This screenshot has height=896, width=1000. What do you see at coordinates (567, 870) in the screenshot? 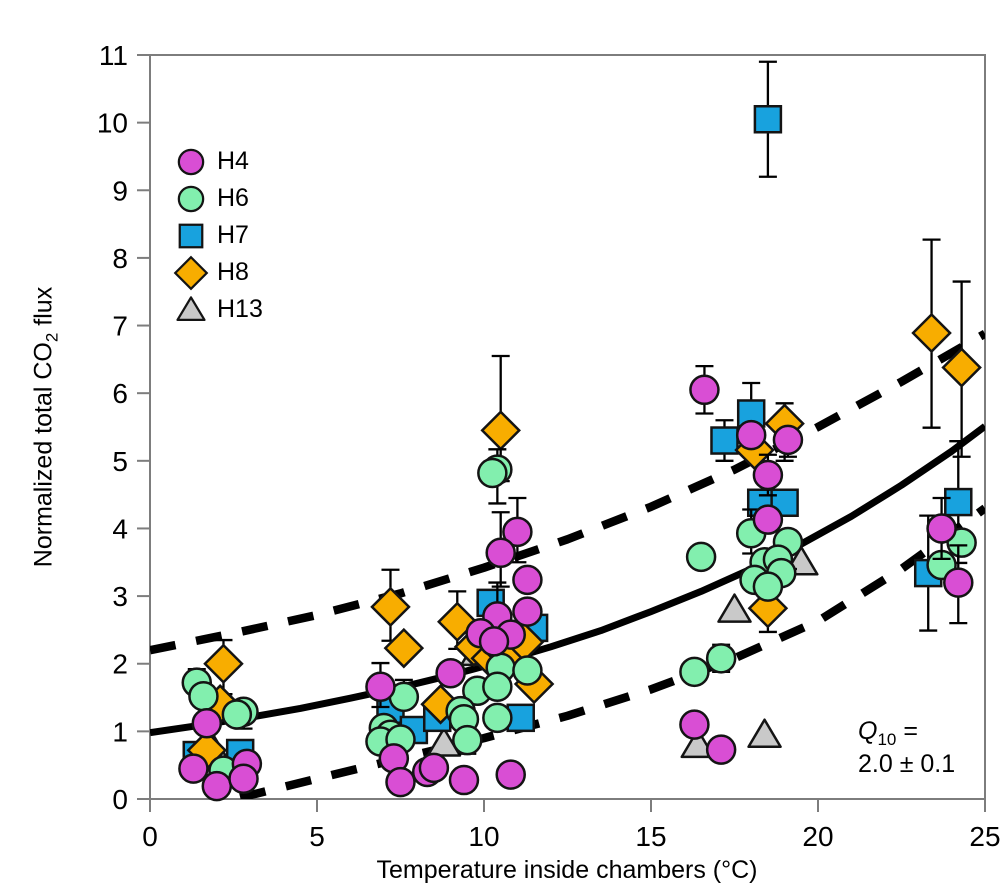
I see `x-axis-title: Temperature inside chambers (°C)` at bounding box center [567, 870].